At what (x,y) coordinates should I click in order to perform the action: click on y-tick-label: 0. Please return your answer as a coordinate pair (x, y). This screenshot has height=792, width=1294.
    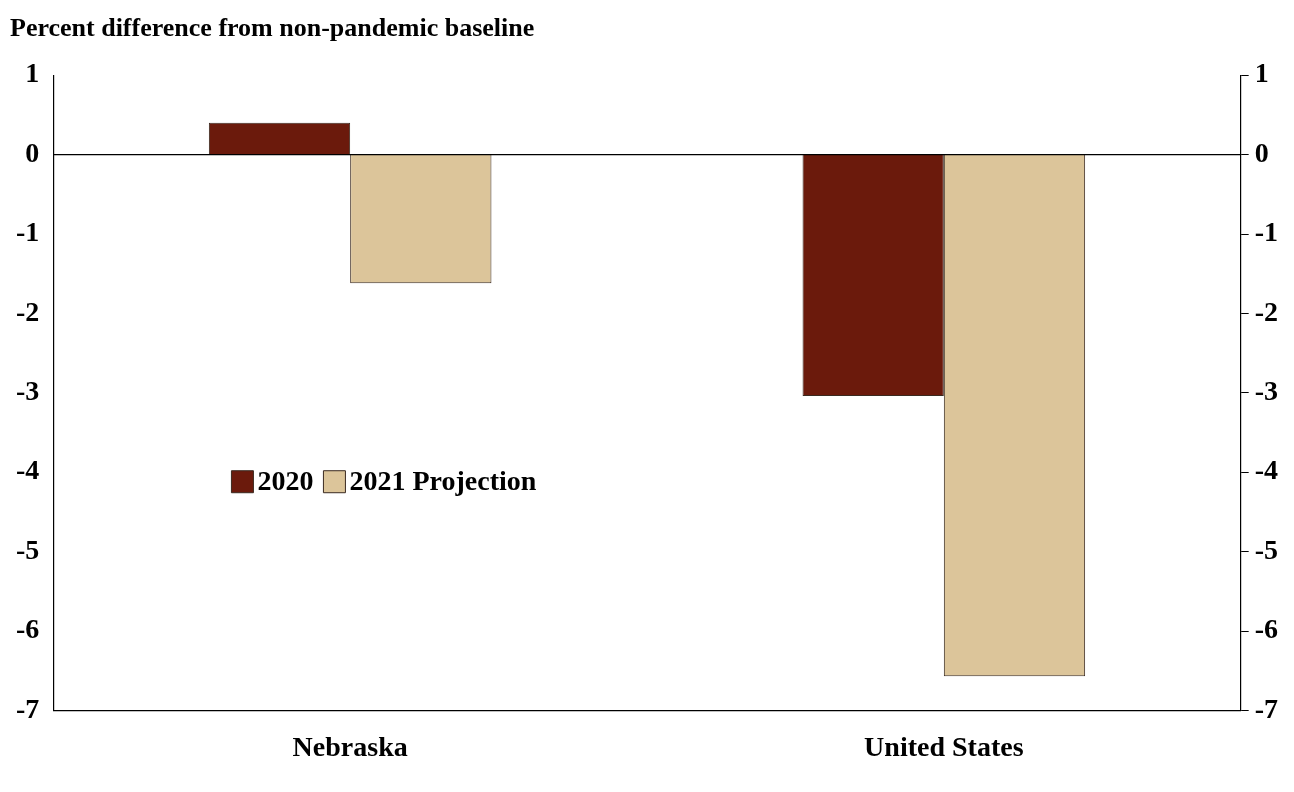
    Looking at the image, I should click on (32, 152).